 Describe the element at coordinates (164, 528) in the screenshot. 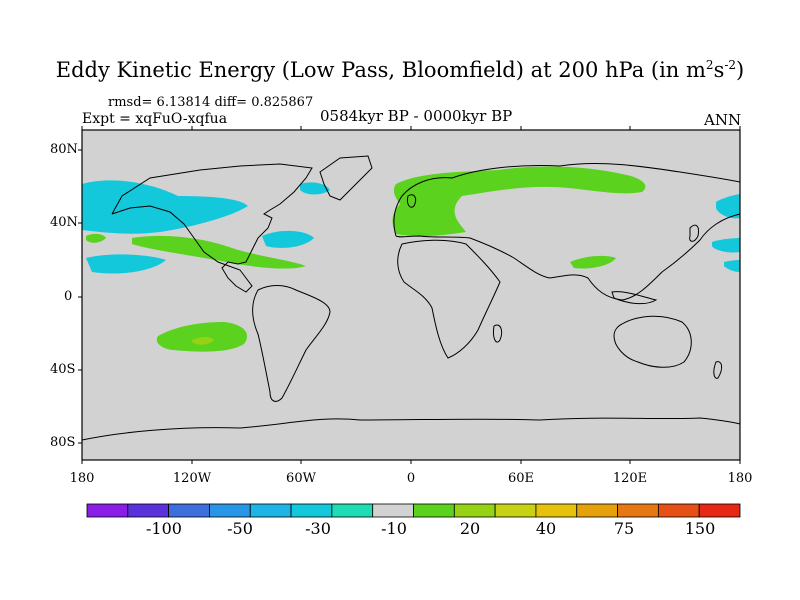

I see `colorbar-label: -100` at that location.